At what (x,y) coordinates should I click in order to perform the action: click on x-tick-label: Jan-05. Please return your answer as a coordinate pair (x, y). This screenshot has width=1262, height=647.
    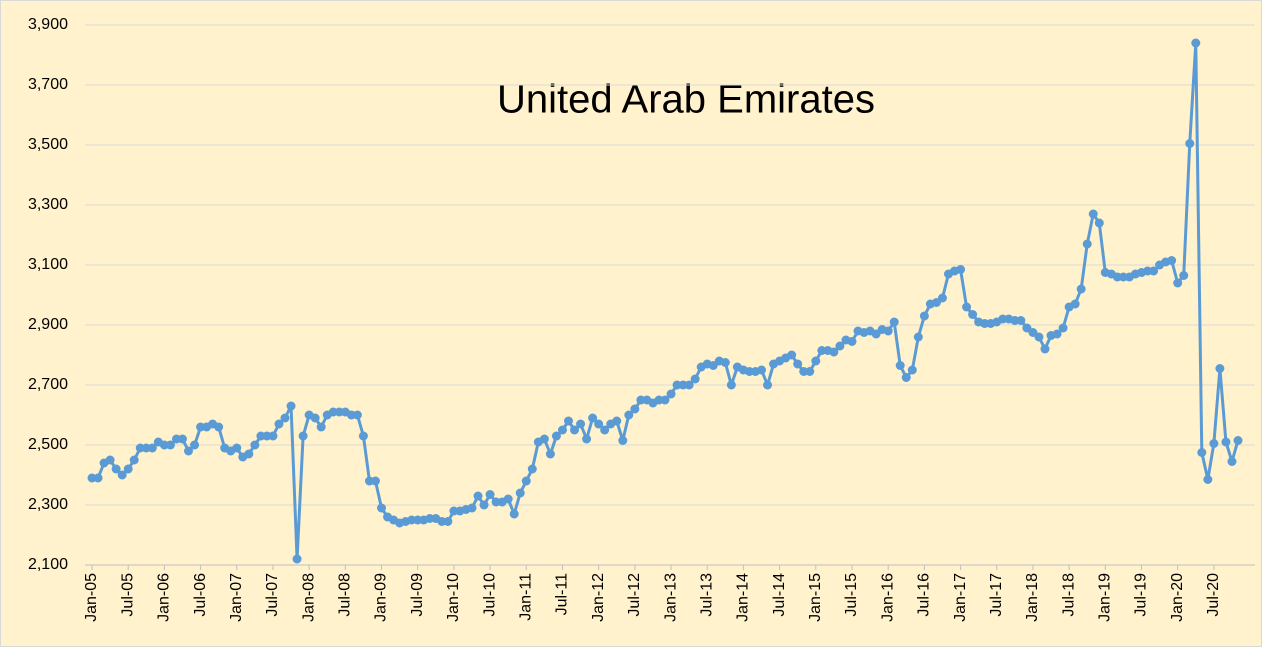
    Looking at the image, I should click on (91, 597).